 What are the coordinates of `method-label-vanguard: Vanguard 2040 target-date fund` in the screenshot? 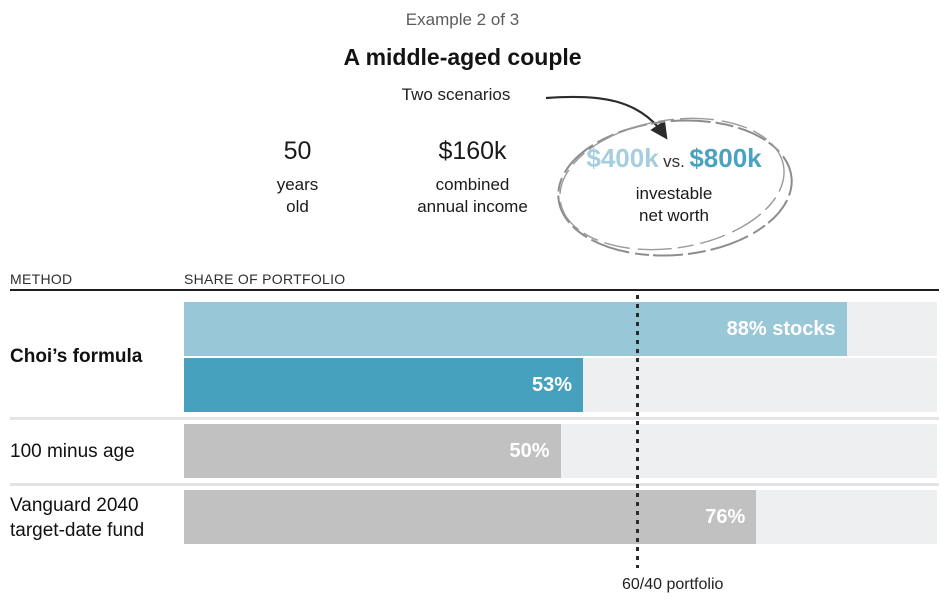 It's located at (77, 518).